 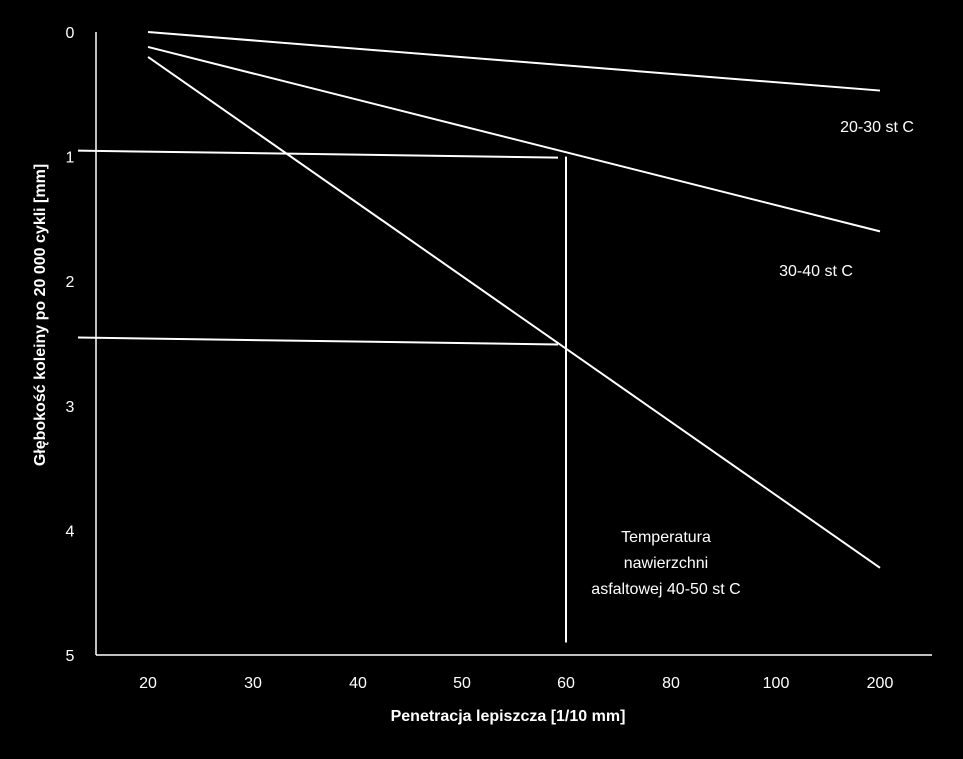 What do you see at coordinates (666, 537) in the screenshot?
I see `series-label-40-50-line1: Temperatura` at bounding box center [666, 537].